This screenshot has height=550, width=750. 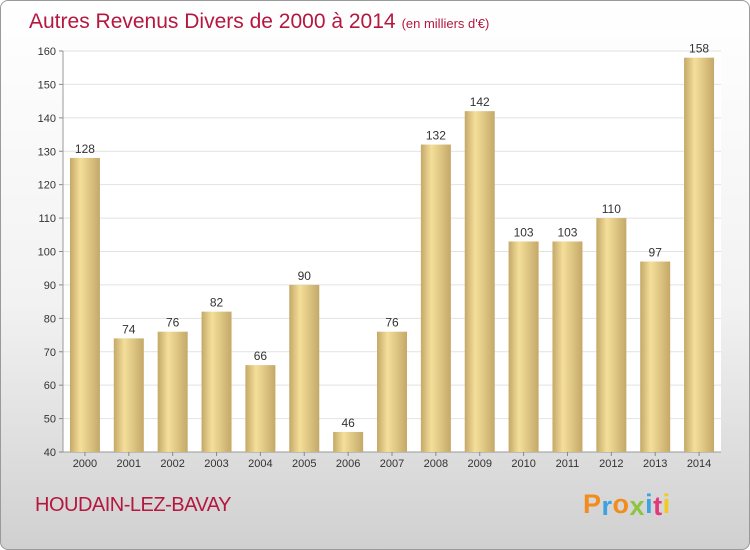 I want to click on data-label: 90, so click(x=305, y=276).